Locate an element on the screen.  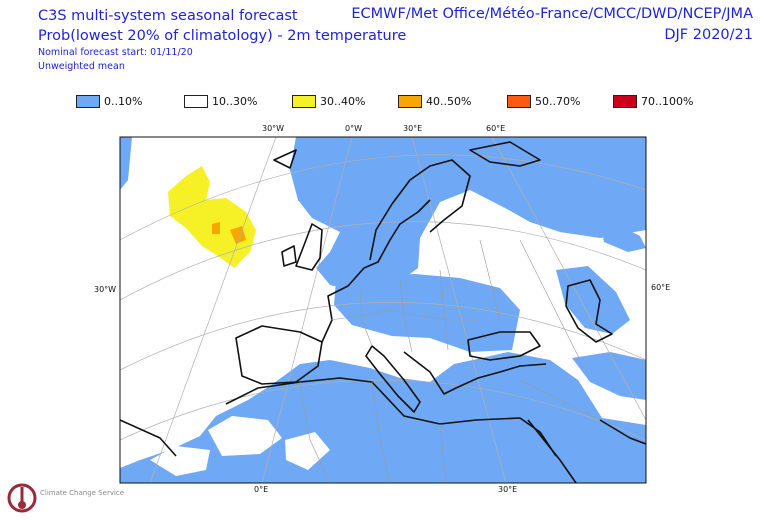
legend-item: 0..10% is located at coordinates (109, 101).